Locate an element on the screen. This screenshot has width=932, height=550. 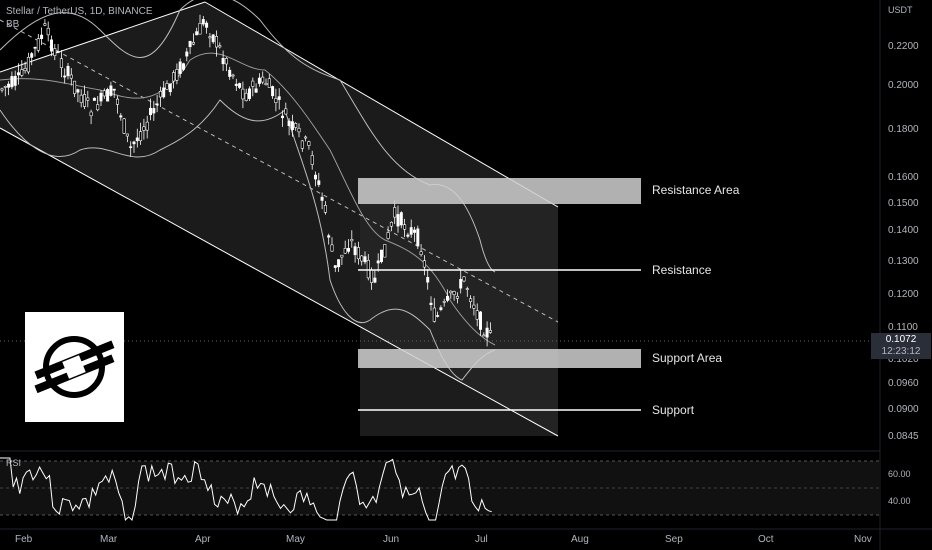
time-tick: Nov is located at coordinates (863, 539).